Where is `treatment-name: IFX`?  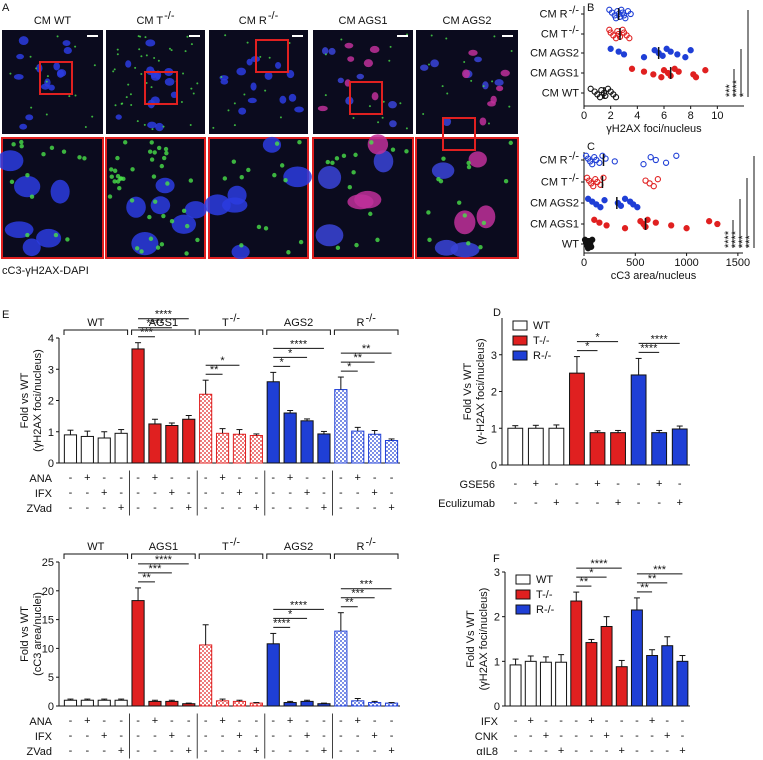
treatment-name: IFX is located at coordinates (44, 737).